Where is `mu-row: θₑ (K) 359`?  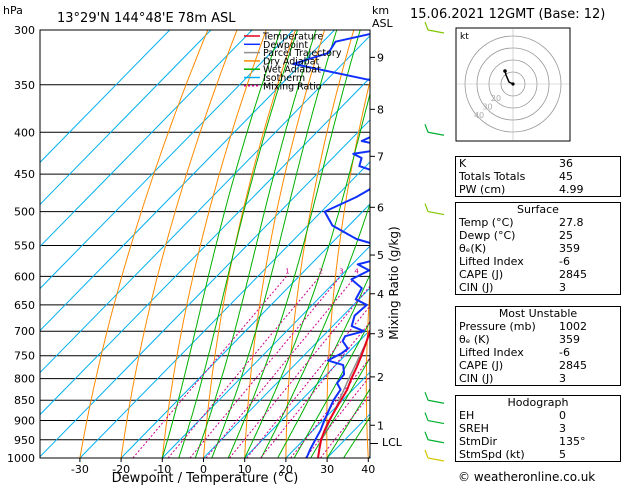
mu-row: θₑ (K) 359 is located at coordinates (519, 339).